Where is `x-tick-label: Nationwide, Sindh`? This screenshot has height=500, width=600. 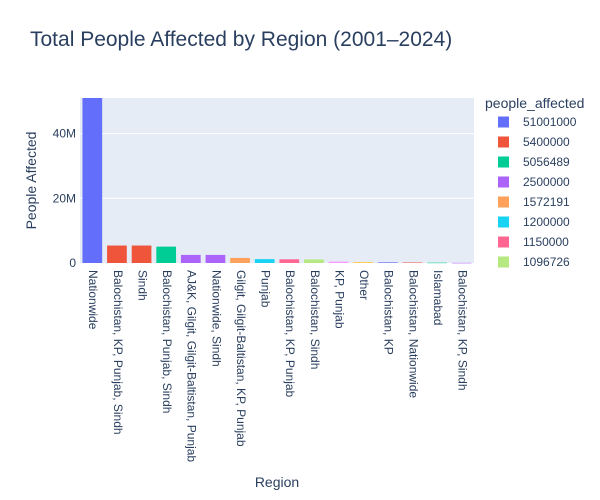 x-tick-label: Nationwide, Sindh is located at coordinates (216, 318).